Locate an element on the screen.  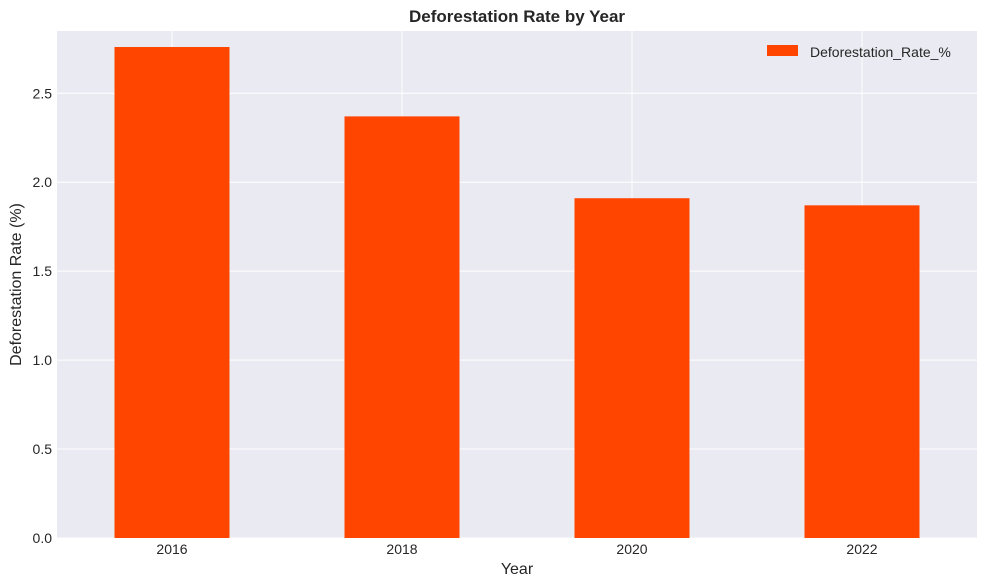
x-tick-label: 2020 is located at coordinates (631, 549).